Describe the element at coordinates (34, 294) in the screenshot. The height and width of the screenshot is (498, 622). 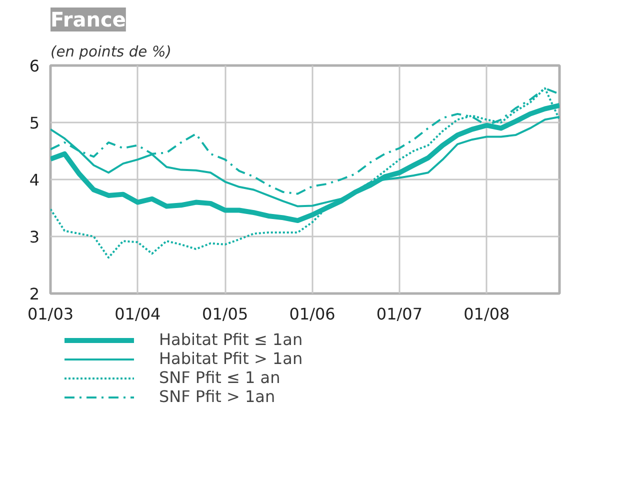
I see `y-tick-label: 2` at that location.